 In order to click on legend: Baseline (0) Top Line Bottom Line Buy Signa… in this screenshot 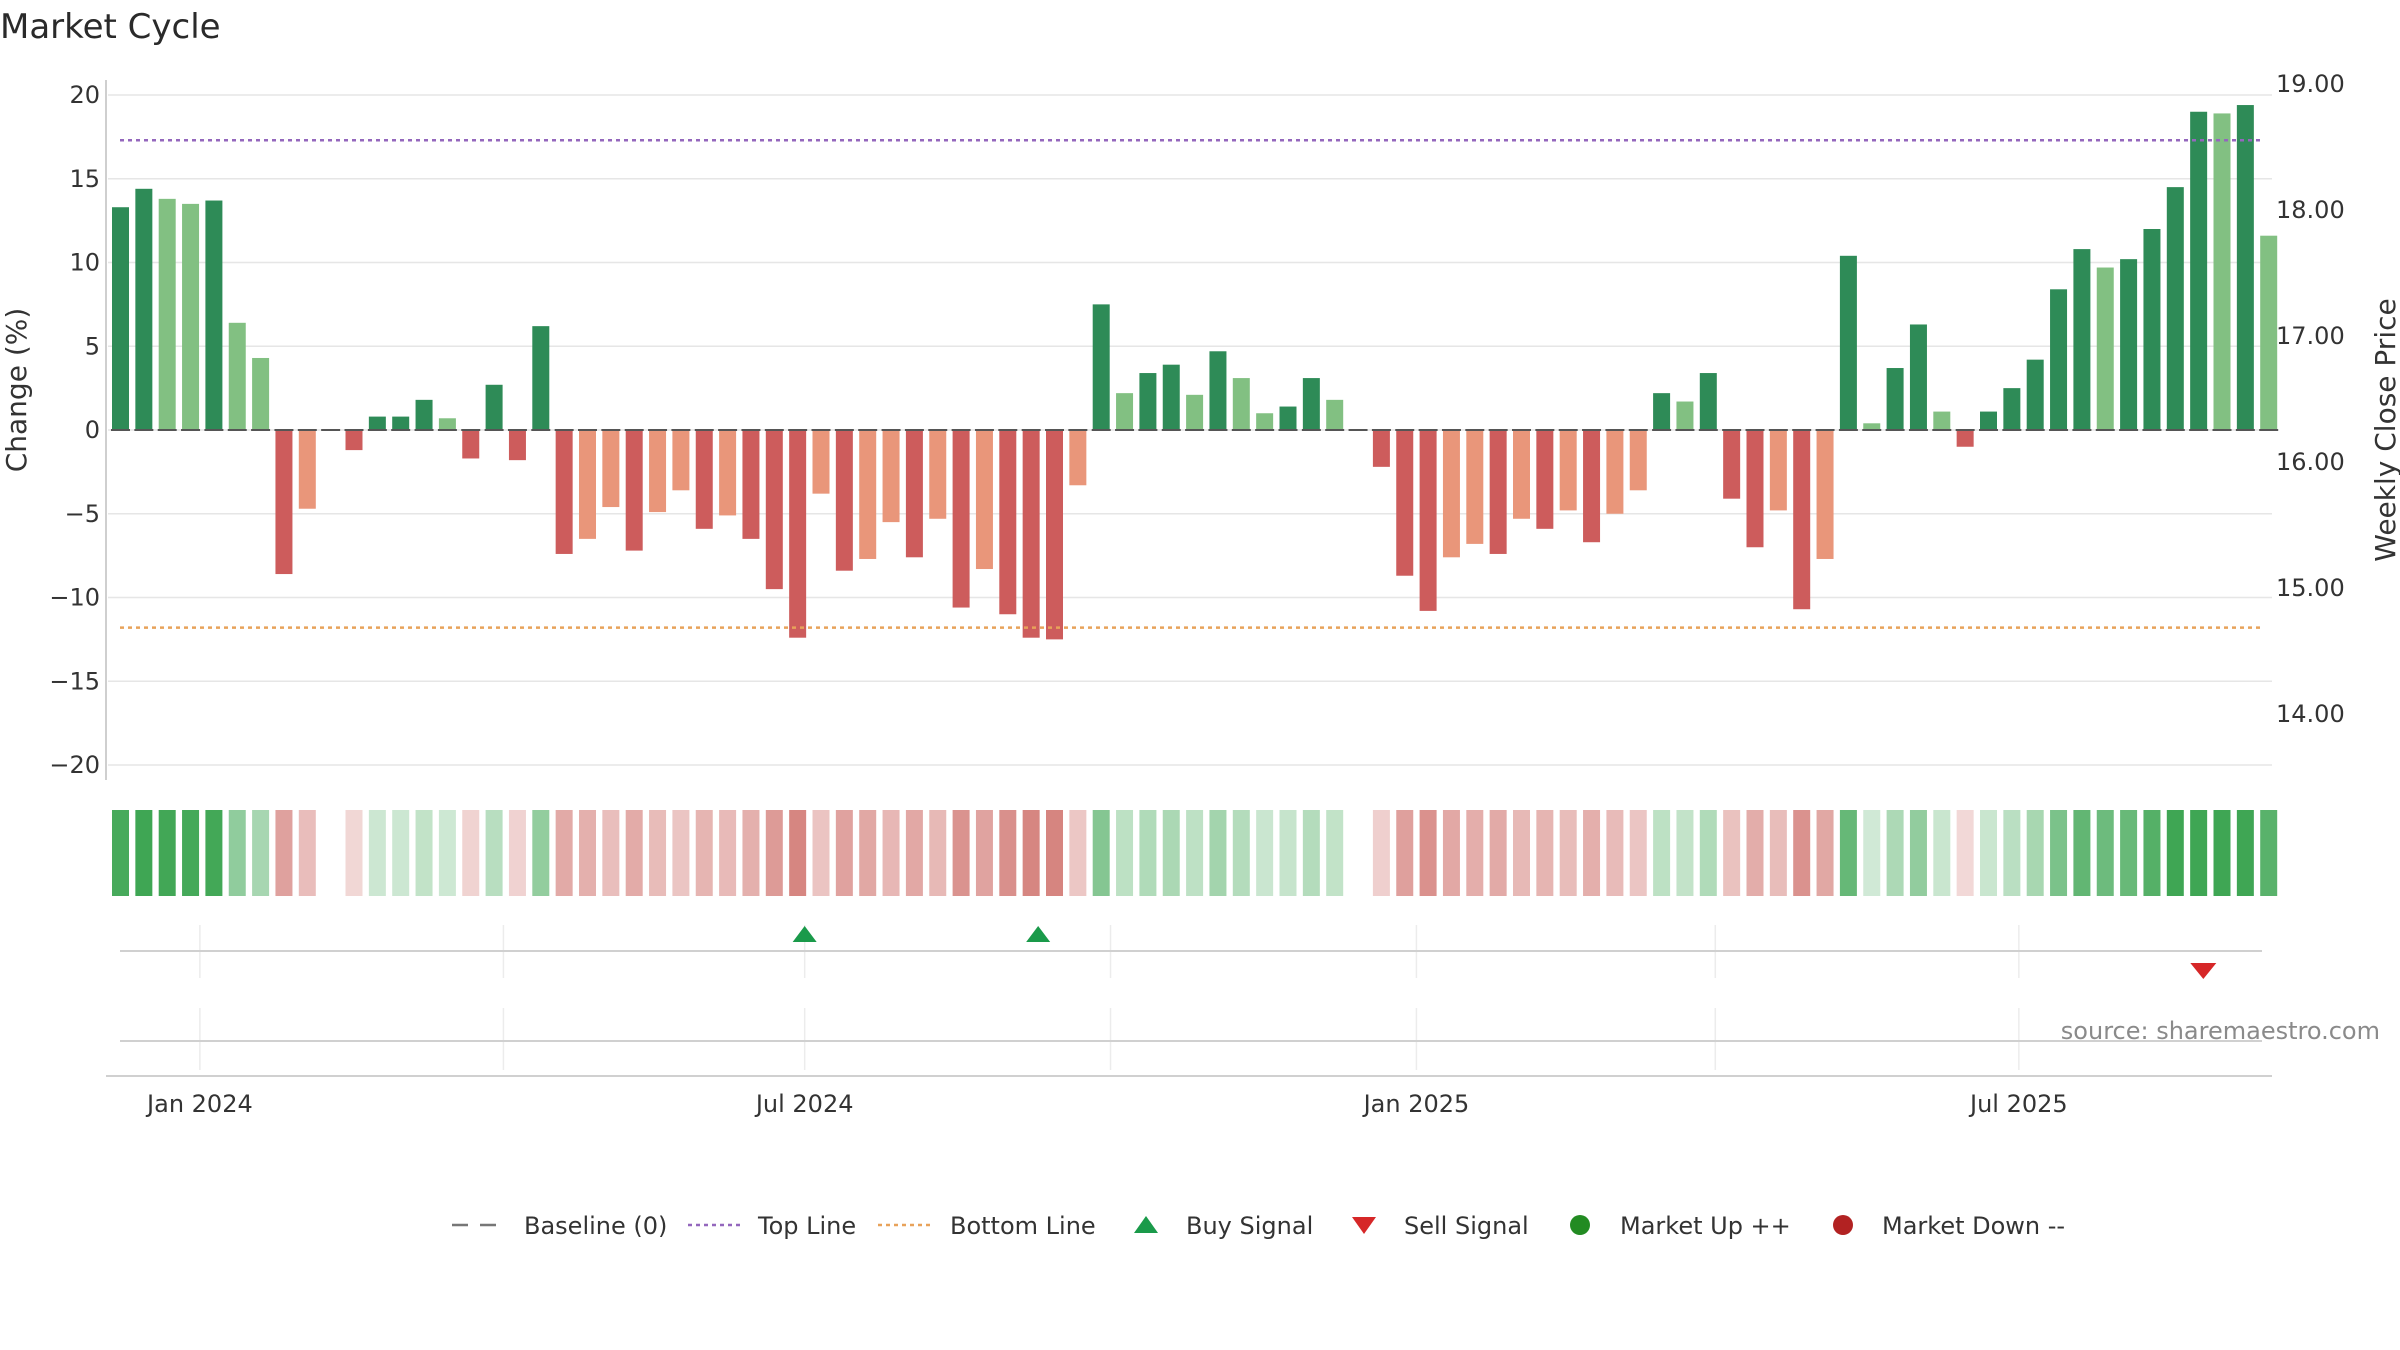, I will do `click(1258, 1226)`.